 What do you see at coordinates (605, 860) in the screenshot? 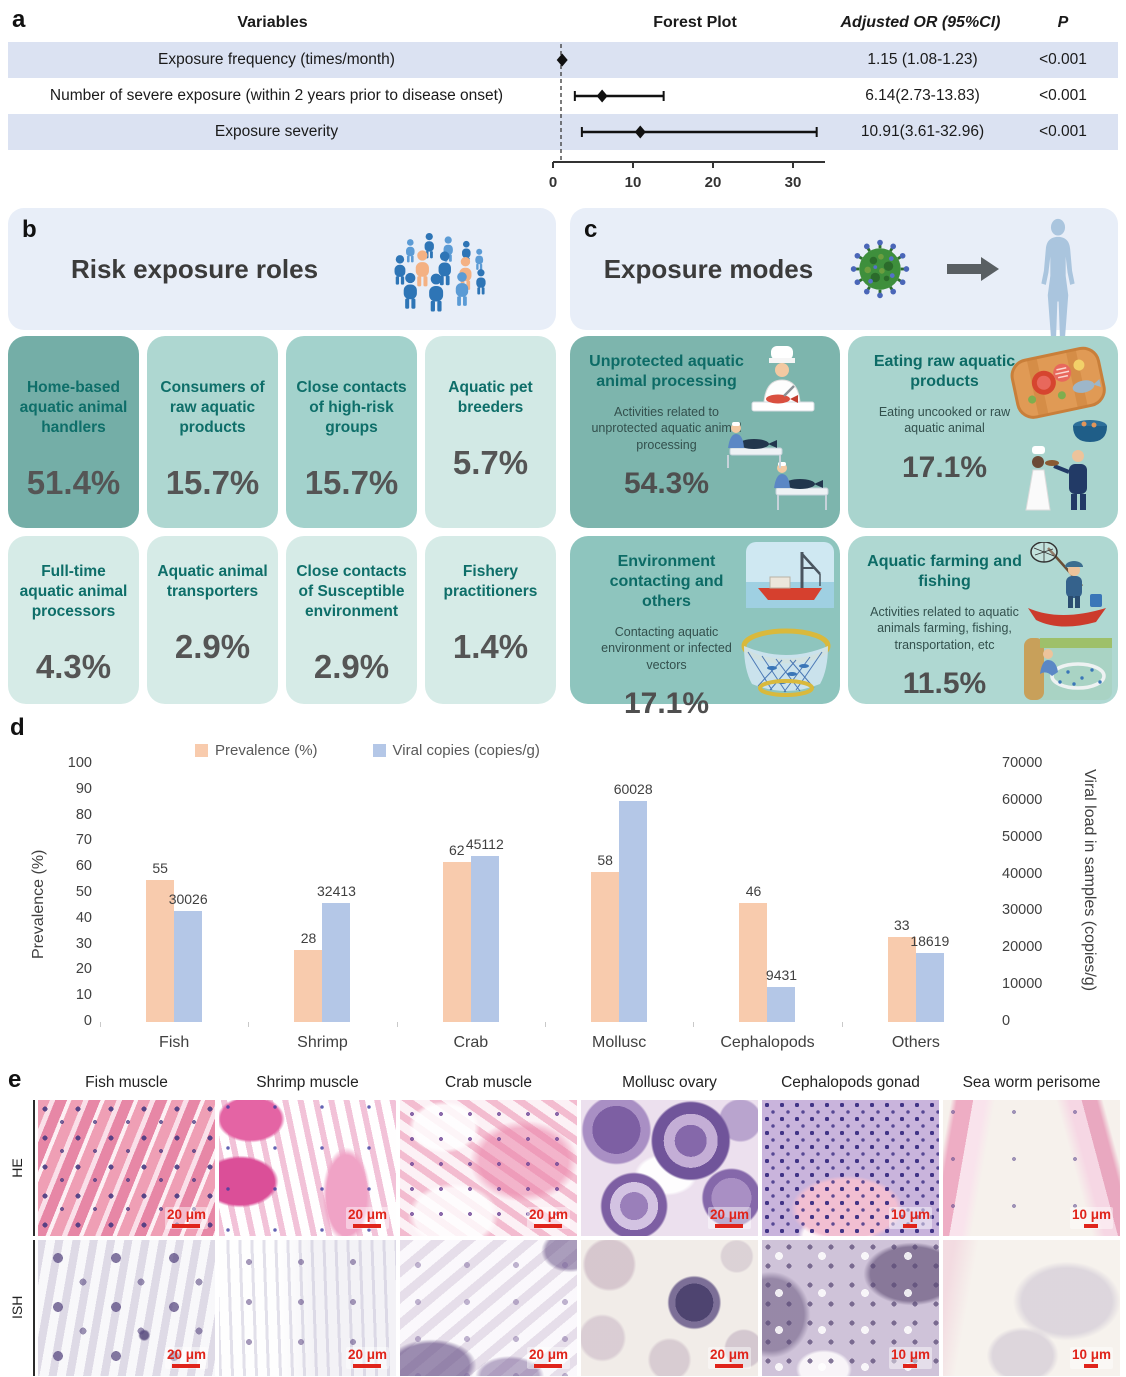
I see `bar-value-label: 58` at bounding box center [605, 860].